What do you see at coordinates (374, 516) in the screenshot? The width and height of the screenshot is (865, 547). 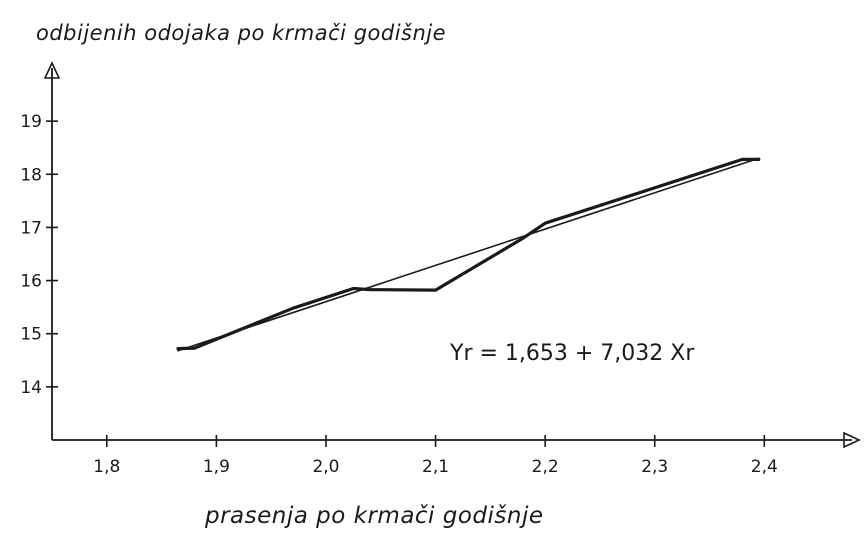 I see `x-axis-title: prasenja po krmači godišnje` at bounding box center [374, 516].